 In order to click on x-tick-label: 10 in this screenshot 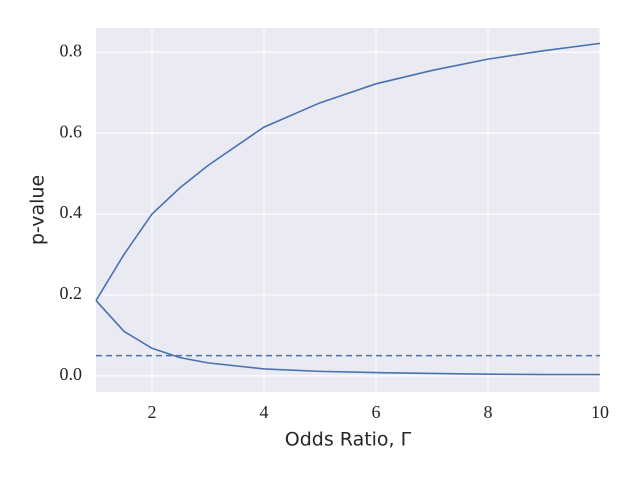, I will do `click(600, 412)`.